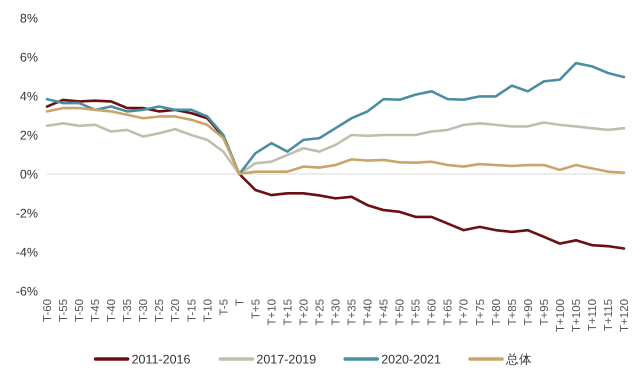 The height and width of the screenshot is (384, 640). I want to click on y-tick-label: 8%, so click(29, 19).